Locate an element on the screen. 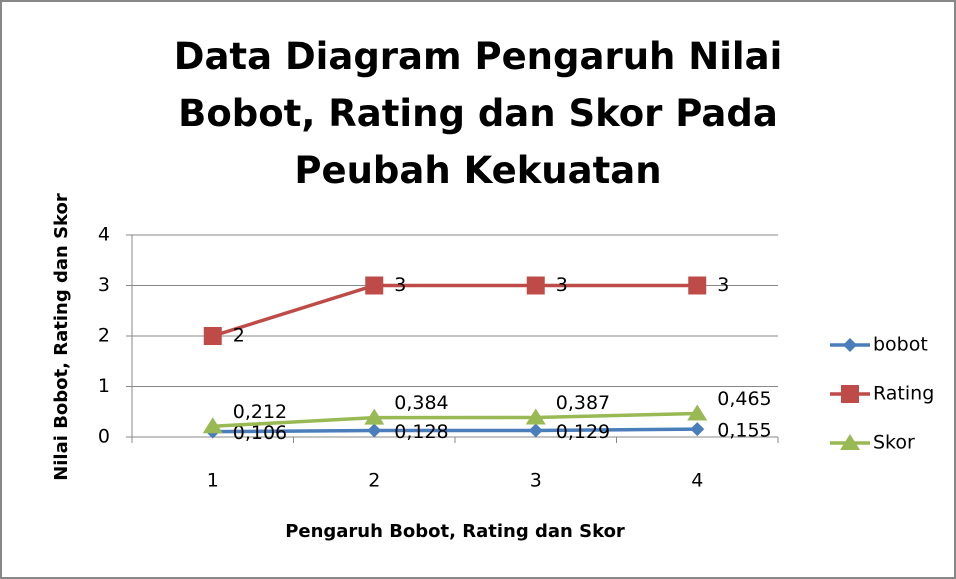 This screenshot has height=579, width=956. legend-label: Skor is located at coordinates (894, 443).